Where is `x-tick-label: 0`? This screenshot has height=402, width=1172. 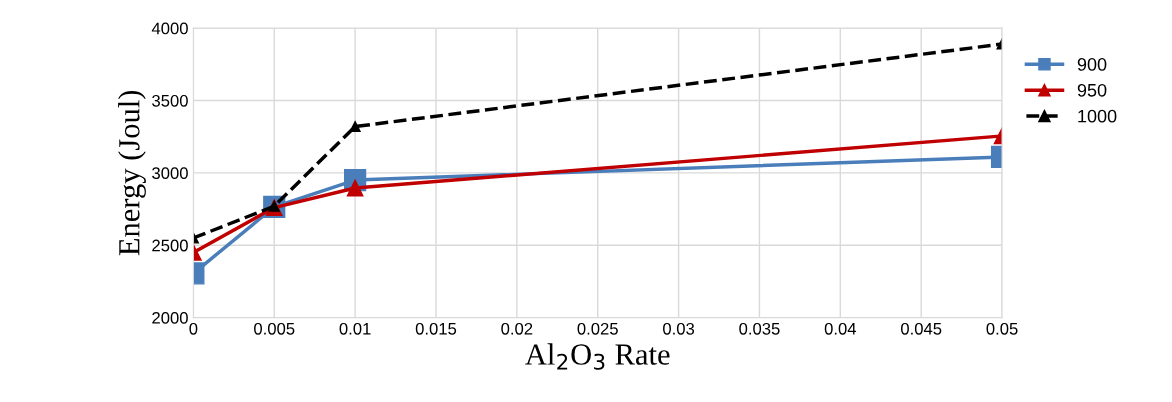
x-tick-label: 0 is located at coordinates (193, 328).